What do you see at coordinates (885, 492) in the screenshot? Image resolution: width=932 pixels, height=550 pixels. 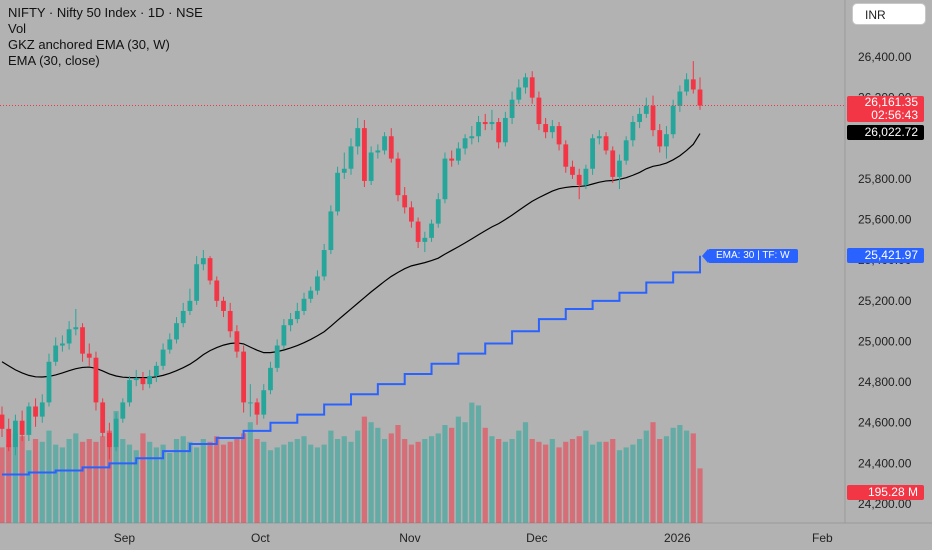 I see `volume-value-tag: 195.28 M` at bounding box center [885, 492].